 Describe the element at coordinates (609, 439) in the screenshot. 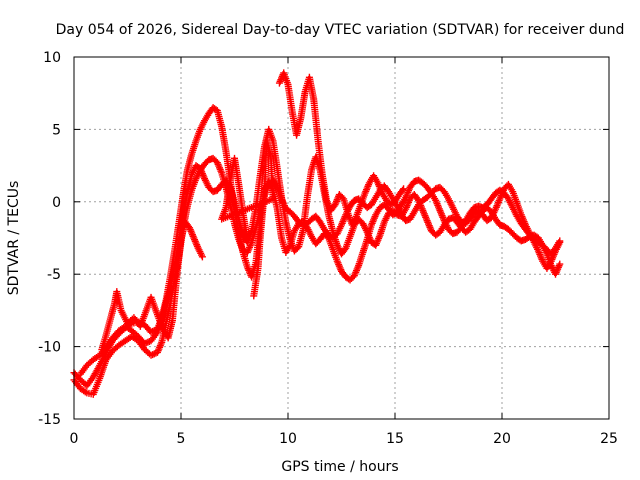

I see `x-tick-label: 25` at that location.